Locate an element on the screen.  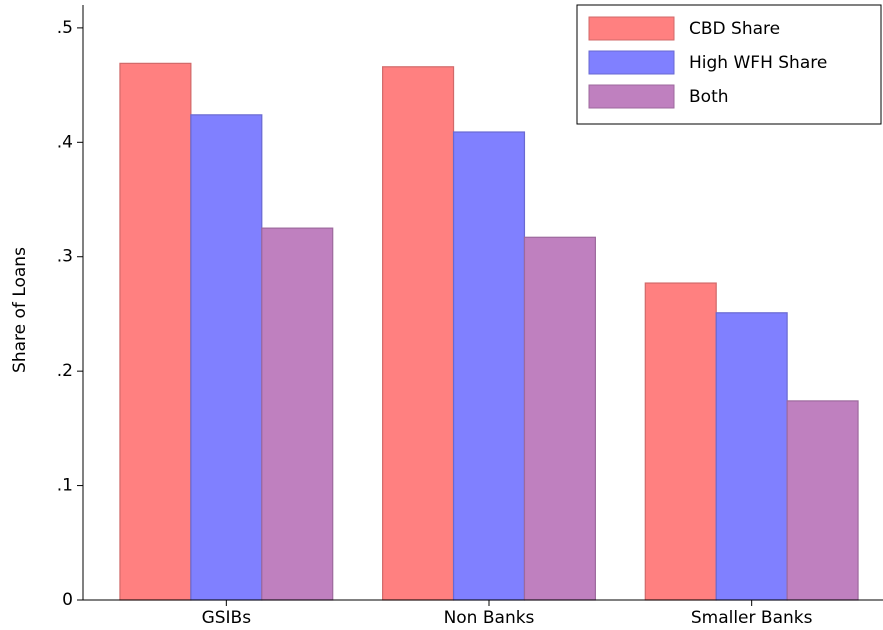
y-tick-label: .2 is located at coordinates (65, 371).